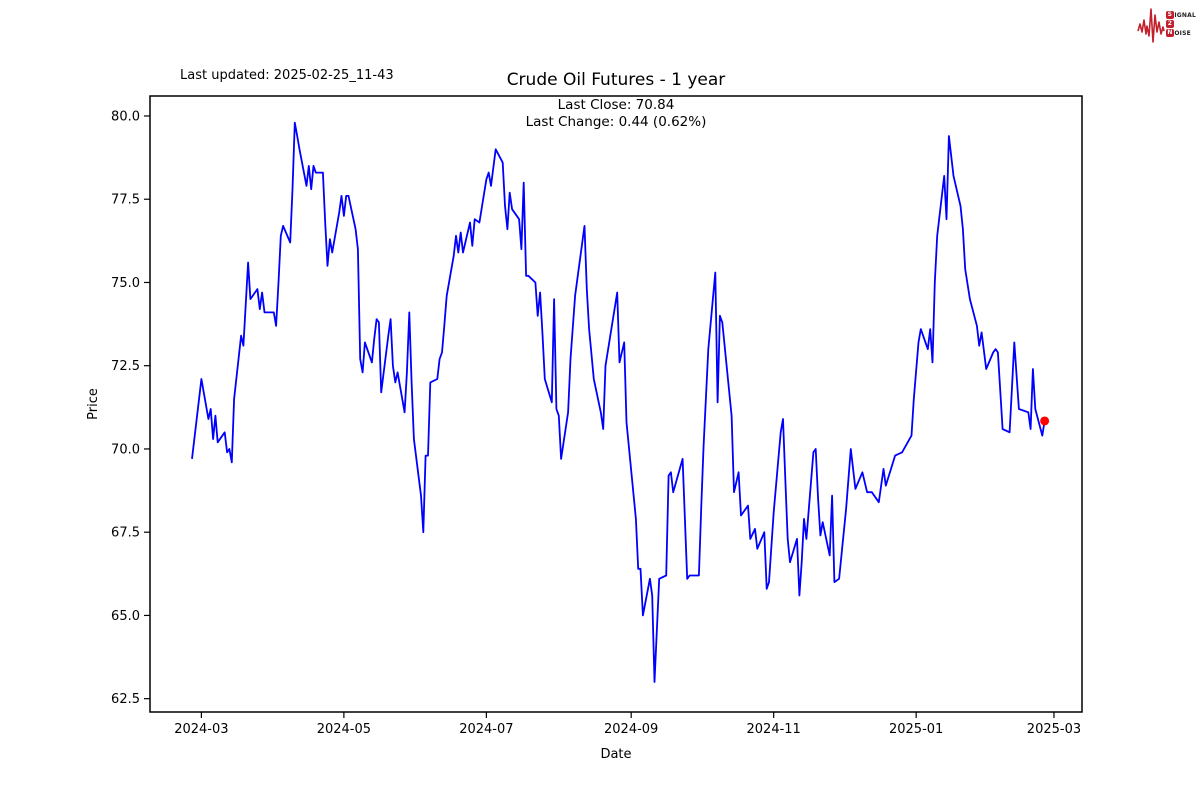  Describe the element at coordinates (916, 729) in the screenshot. I see `x-tick-label: 2025-01` at that location.